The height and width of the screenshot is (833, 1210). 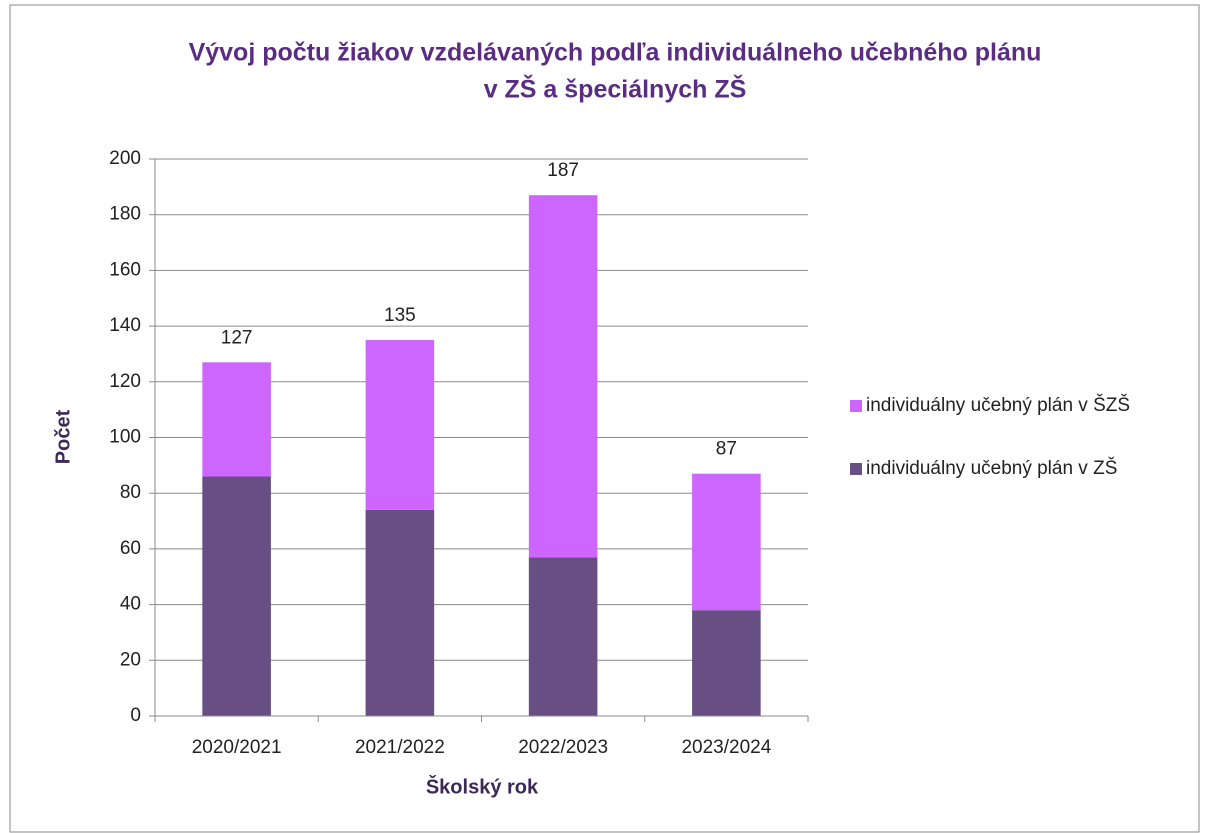 I want to click on total-label: 187, so click(x=563, y=170).